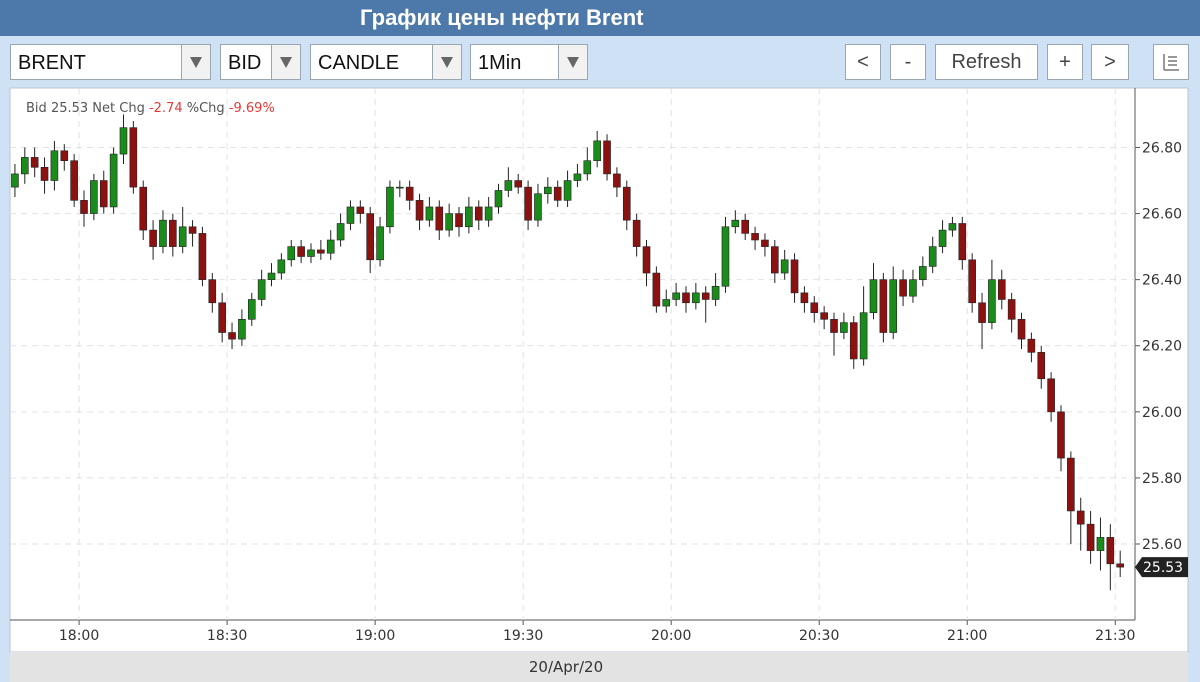 The image size is (1200, 682). Describe the element at coordinates (1065, 62) in the screenshot. I see `zoom-in-button: +` at that location.